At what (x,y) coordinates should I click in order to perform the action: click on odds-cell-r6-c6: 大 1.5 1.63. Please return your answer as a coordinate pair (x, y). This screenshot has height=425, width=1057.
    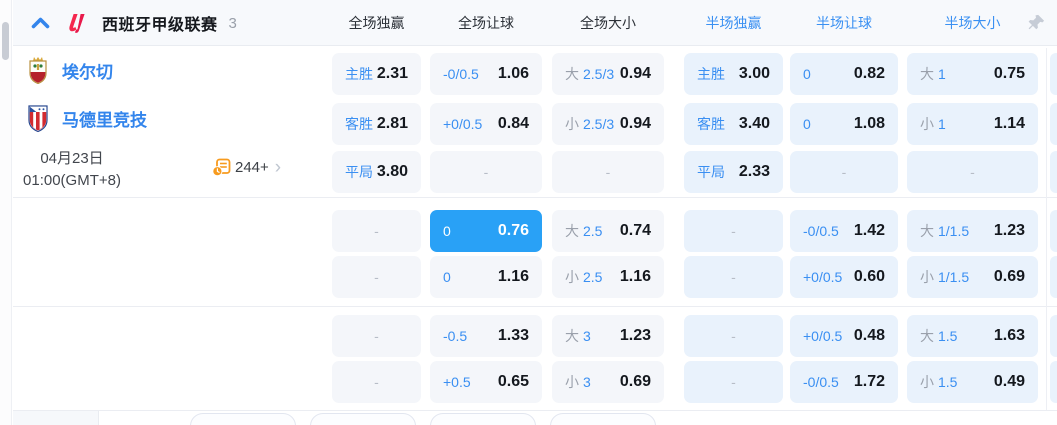
    Looking at the image, I should click on (972, 336).